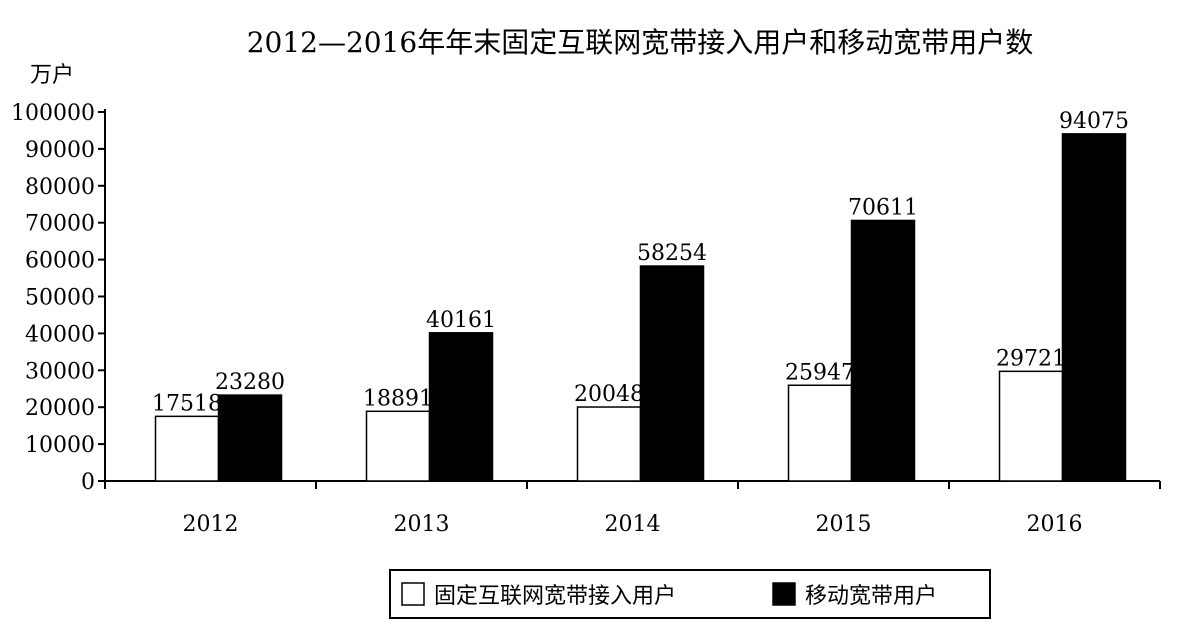  I want to click on y-tick-label: 70000, so click(60, 224).